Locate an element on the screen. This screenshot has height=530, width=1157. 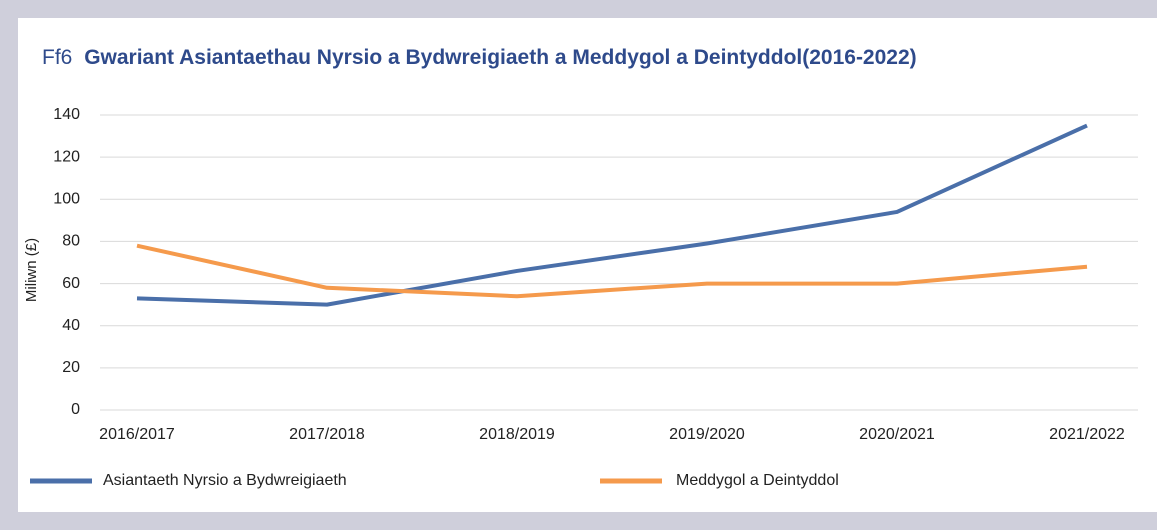
x-tick-label: 2021/2022 is located at coordinates (1087, 434).